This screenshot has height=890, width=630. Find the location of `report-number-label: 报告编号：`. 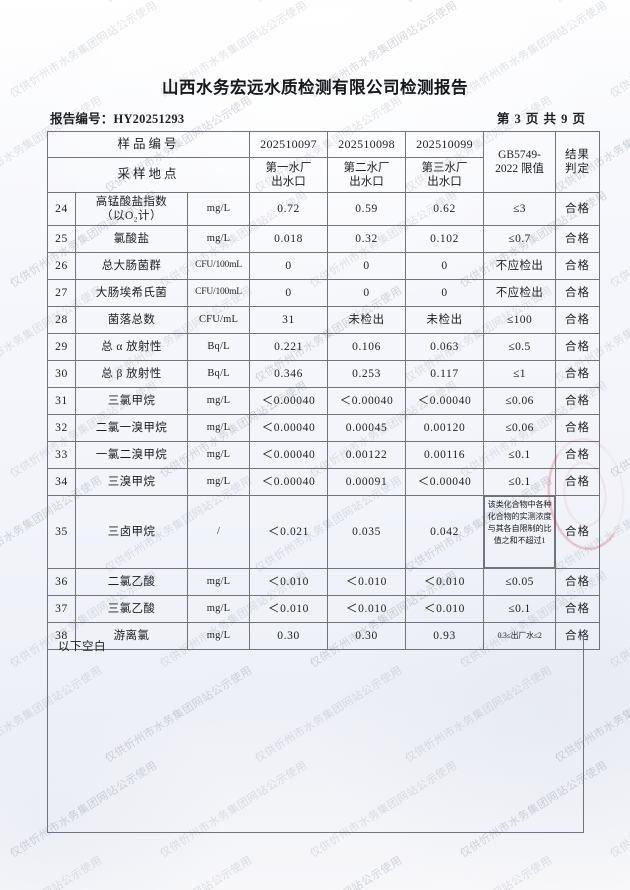

report-number-label: 报告编号： is located at coordinates (82, 119).